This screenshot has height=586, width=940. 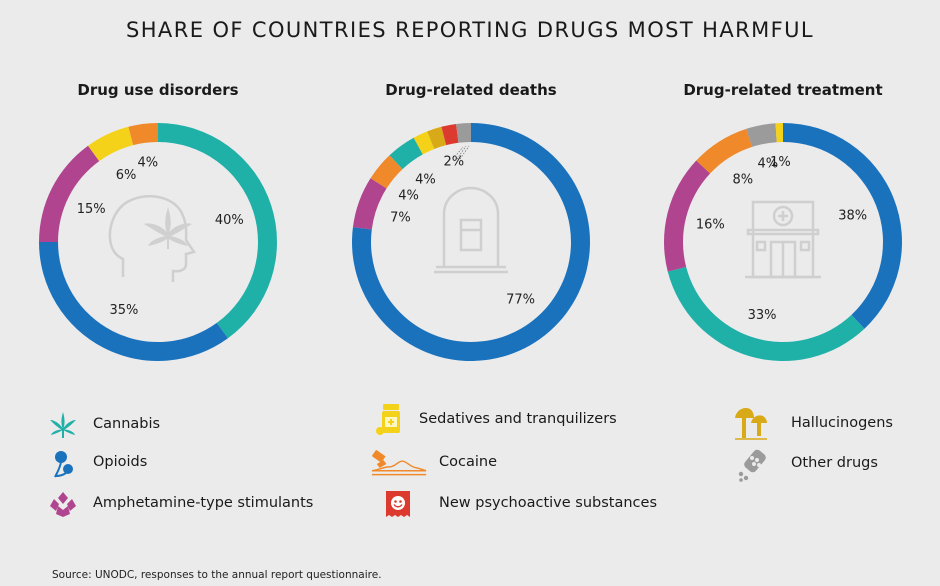 I want to click on legend-item-amphetamine: Amphetamine-type stimulants, so click(x=180, y=504).